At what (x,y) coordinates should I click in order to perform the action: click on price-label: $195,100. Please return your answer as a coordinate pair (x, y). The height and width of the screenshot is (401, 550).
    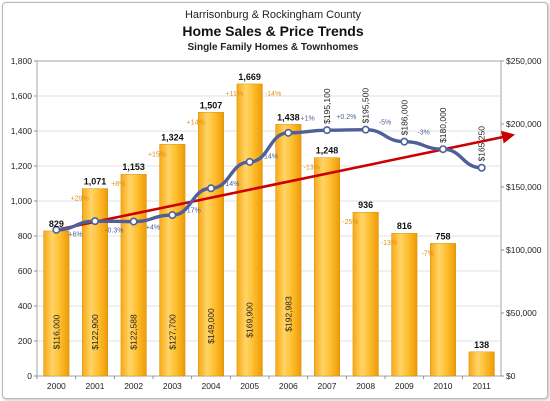
    Looking at the image, I should click on (327, 106).